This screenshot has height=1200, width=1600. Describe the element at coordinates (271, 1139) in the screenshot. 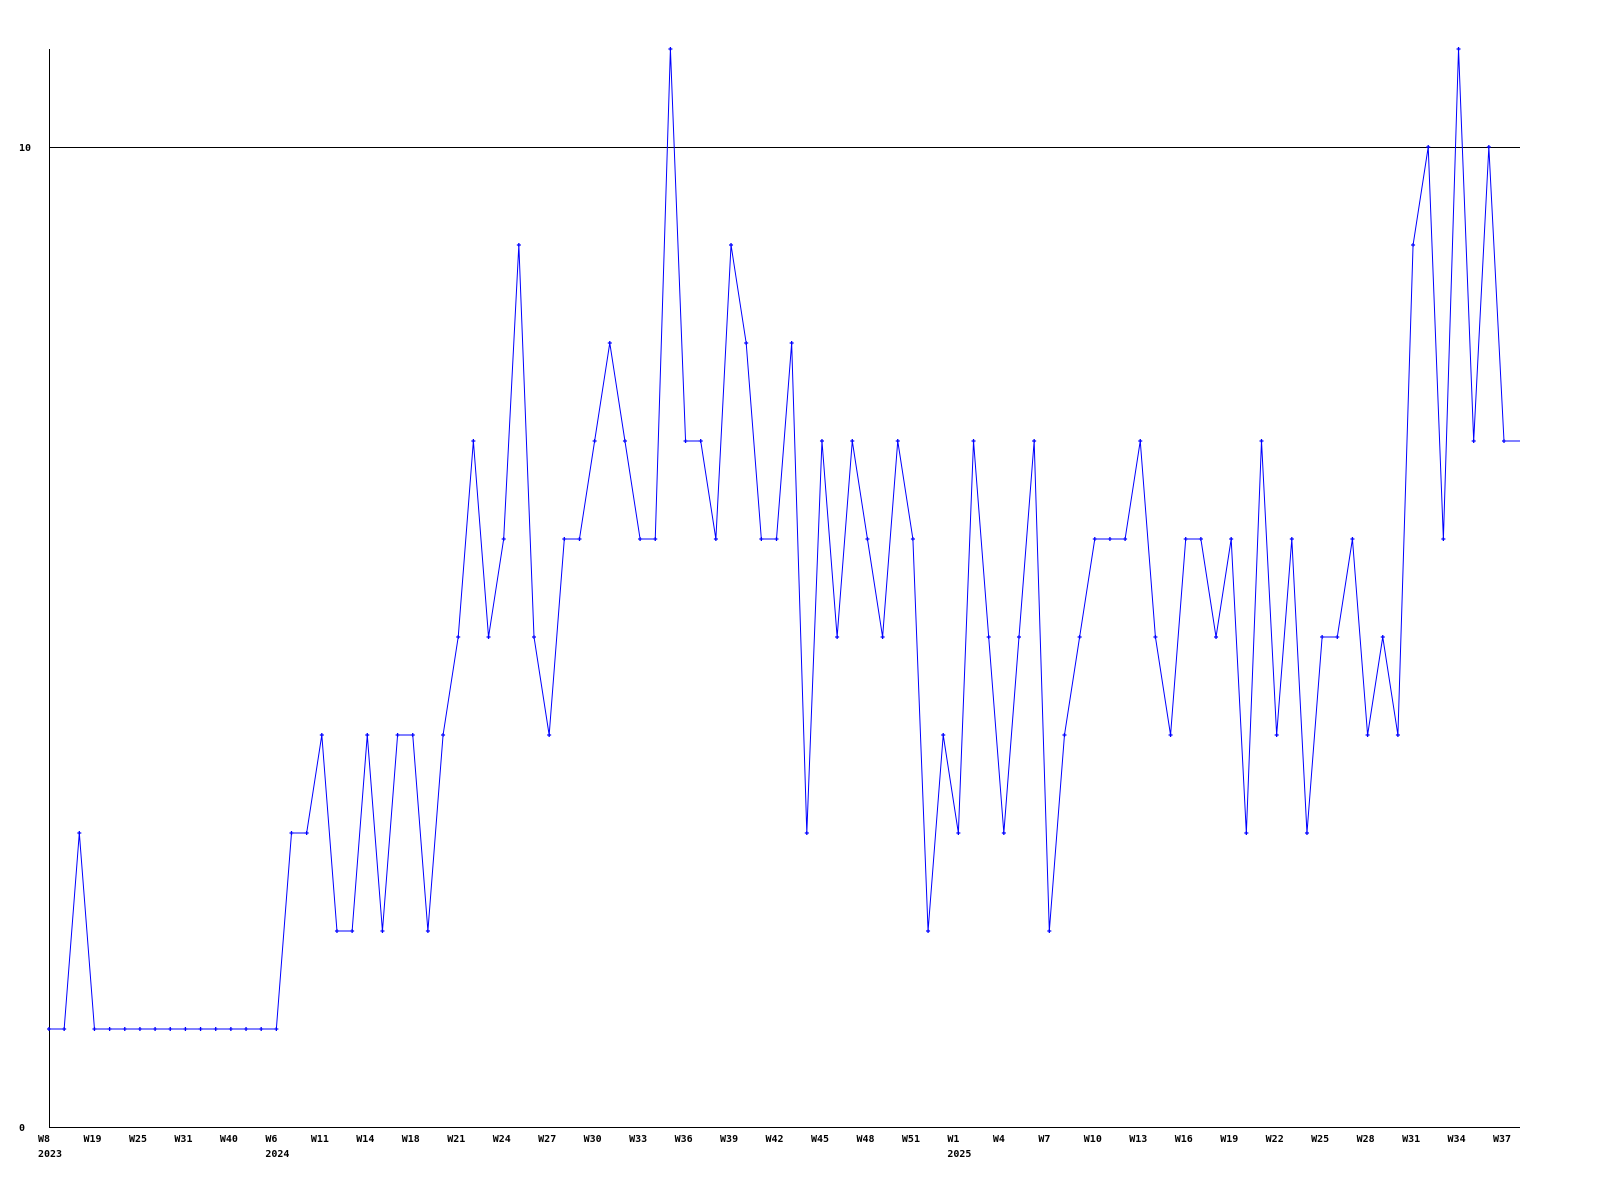

I see `x-tick-label: W6` at that location.